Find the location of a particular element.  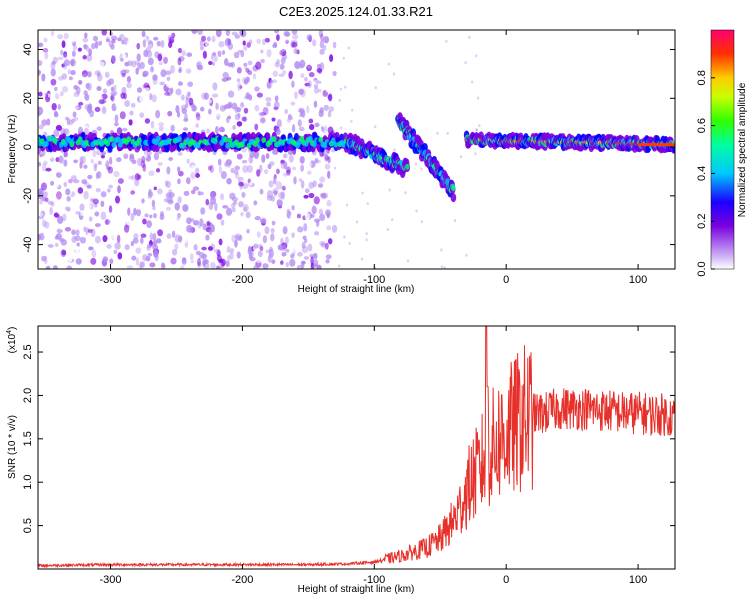

x-tick-label: -100 is located at coordinates (374, 580).